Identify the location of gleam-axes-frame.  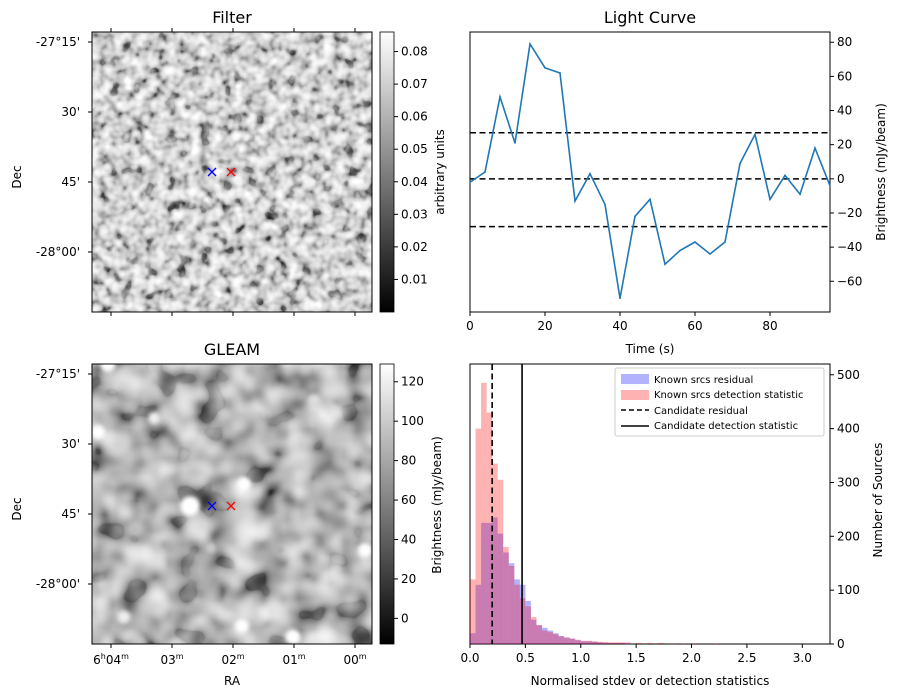
(232, 504).